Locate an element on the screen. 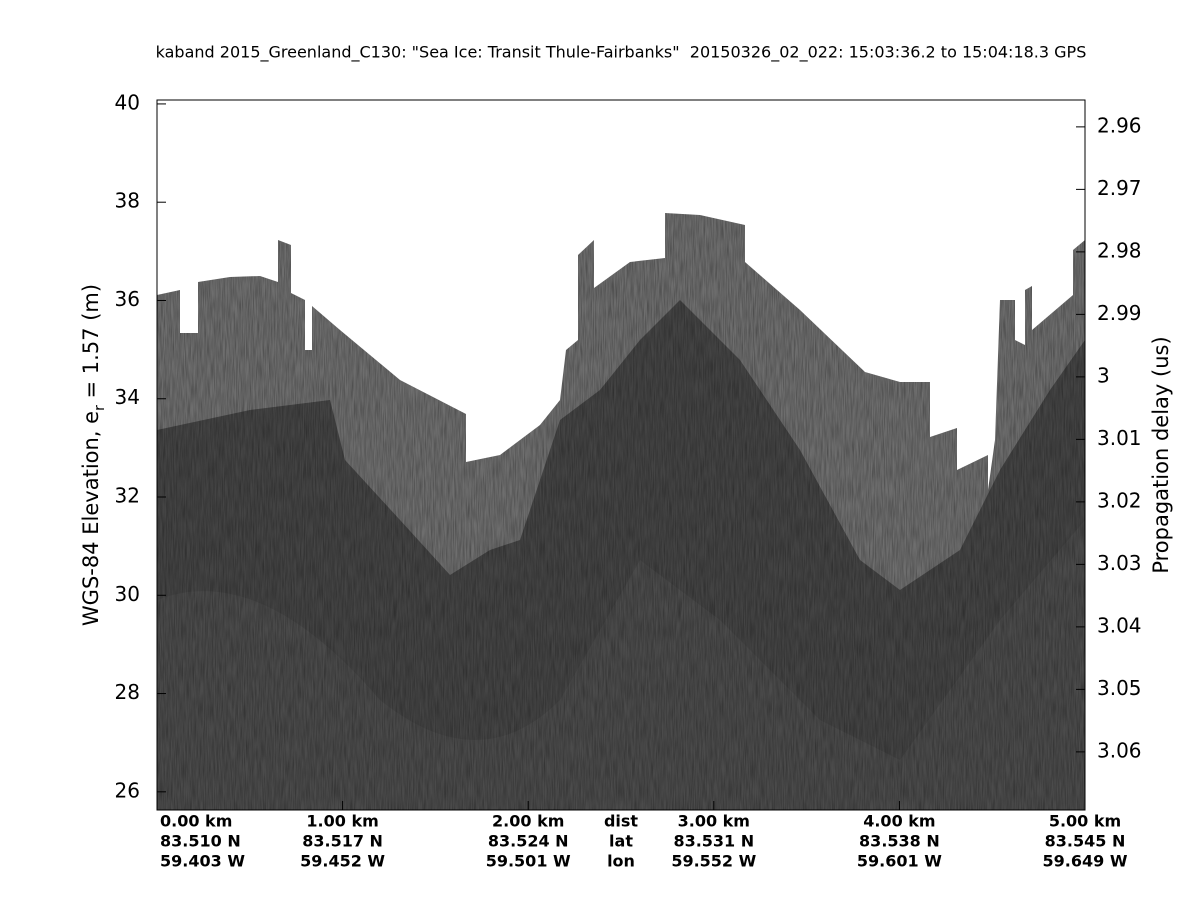 This screenshot has width=1200, height=900. row-label: lat is located at coordinates (621, 841).